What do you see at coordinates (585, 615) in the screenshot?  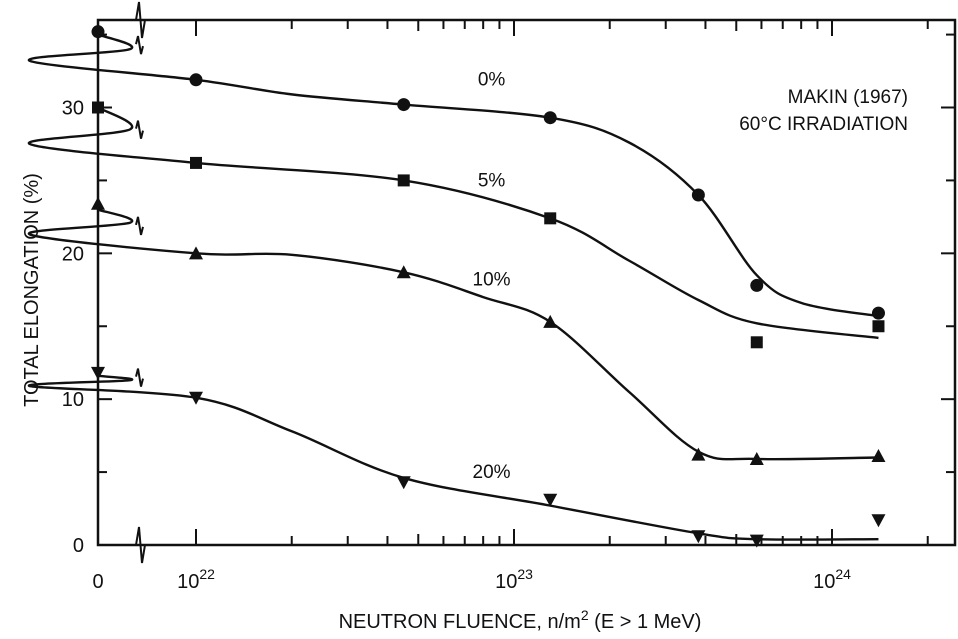 I see `x-axis-title-sup: 2` at bounding box center [585, 615].